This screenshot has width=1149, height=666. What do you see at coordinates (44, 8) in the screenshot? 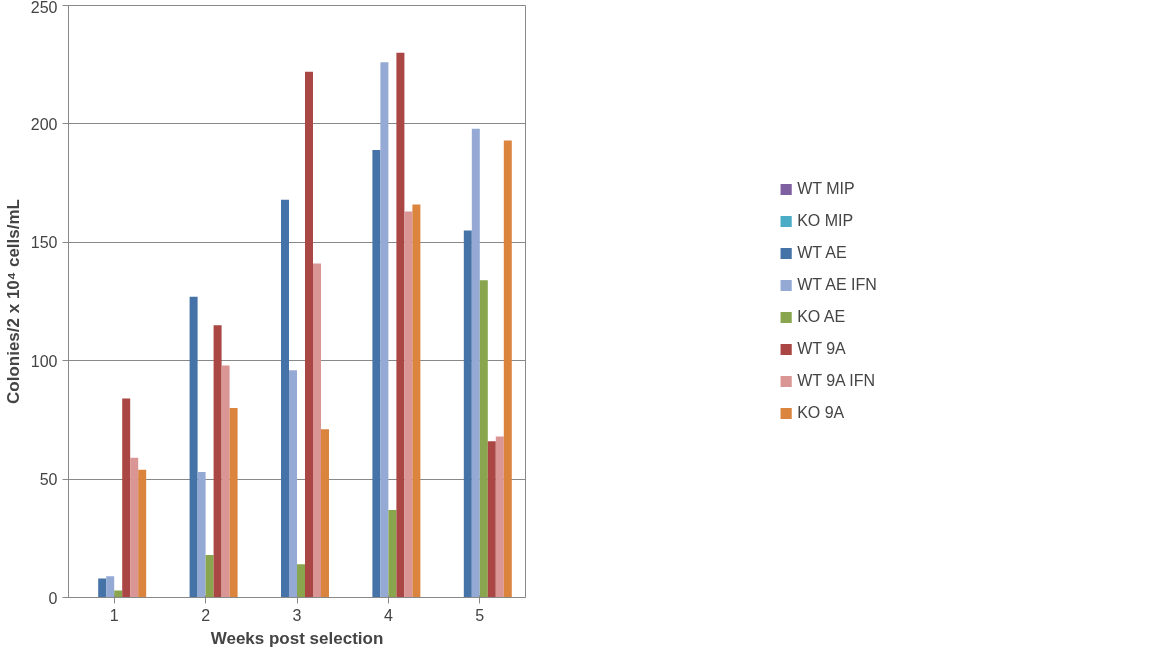
I see `y-tick-label: 250` at bounding box center [44, 8].